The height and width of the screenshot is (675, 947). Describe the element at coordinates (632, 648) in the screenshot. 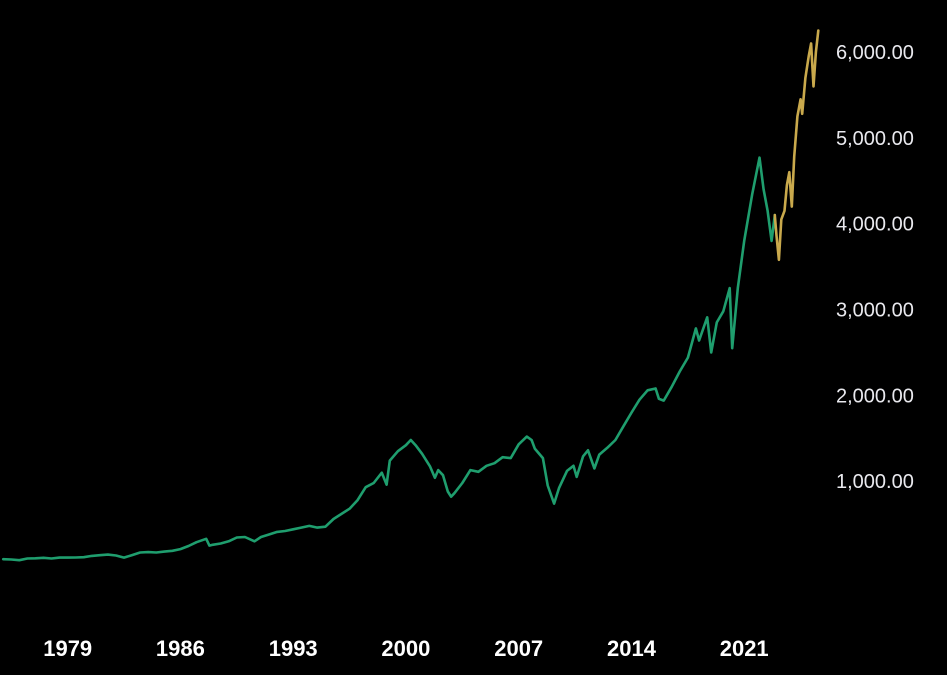

I see `x-tick-label: 2014` at that location.